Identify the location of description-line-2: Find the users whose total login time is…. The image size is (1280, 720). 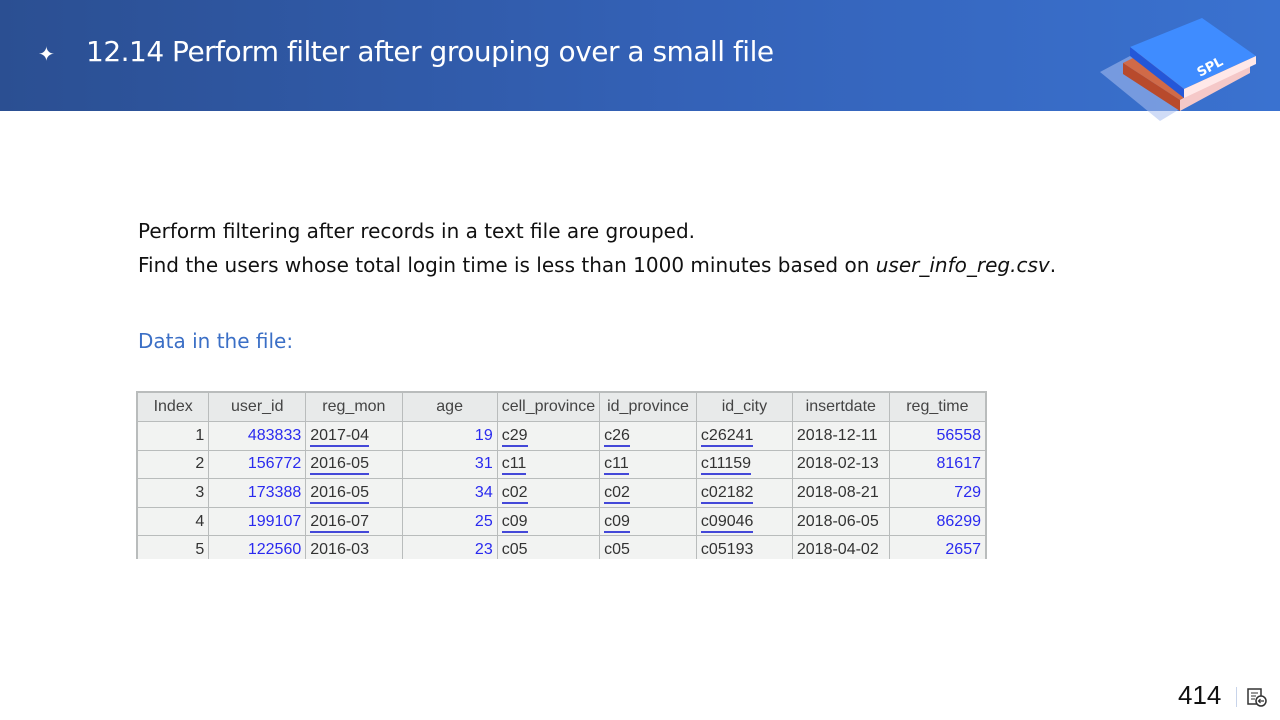
(597, 265).